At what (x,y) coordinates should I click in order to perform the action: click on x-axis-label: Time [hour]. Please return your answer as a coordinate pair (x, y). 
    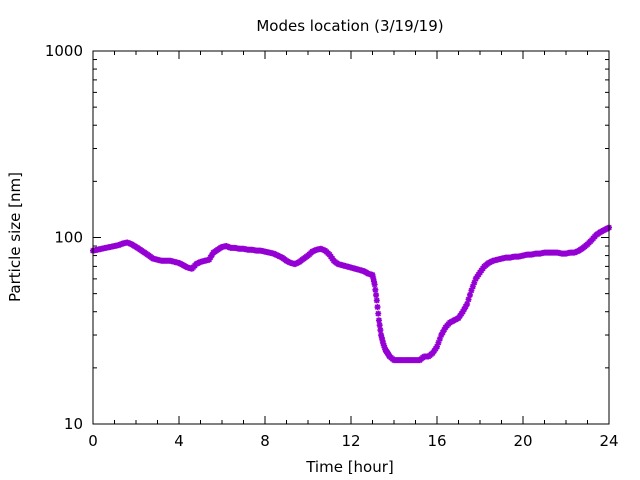
    Looking at the image, I should click on (349, 467).